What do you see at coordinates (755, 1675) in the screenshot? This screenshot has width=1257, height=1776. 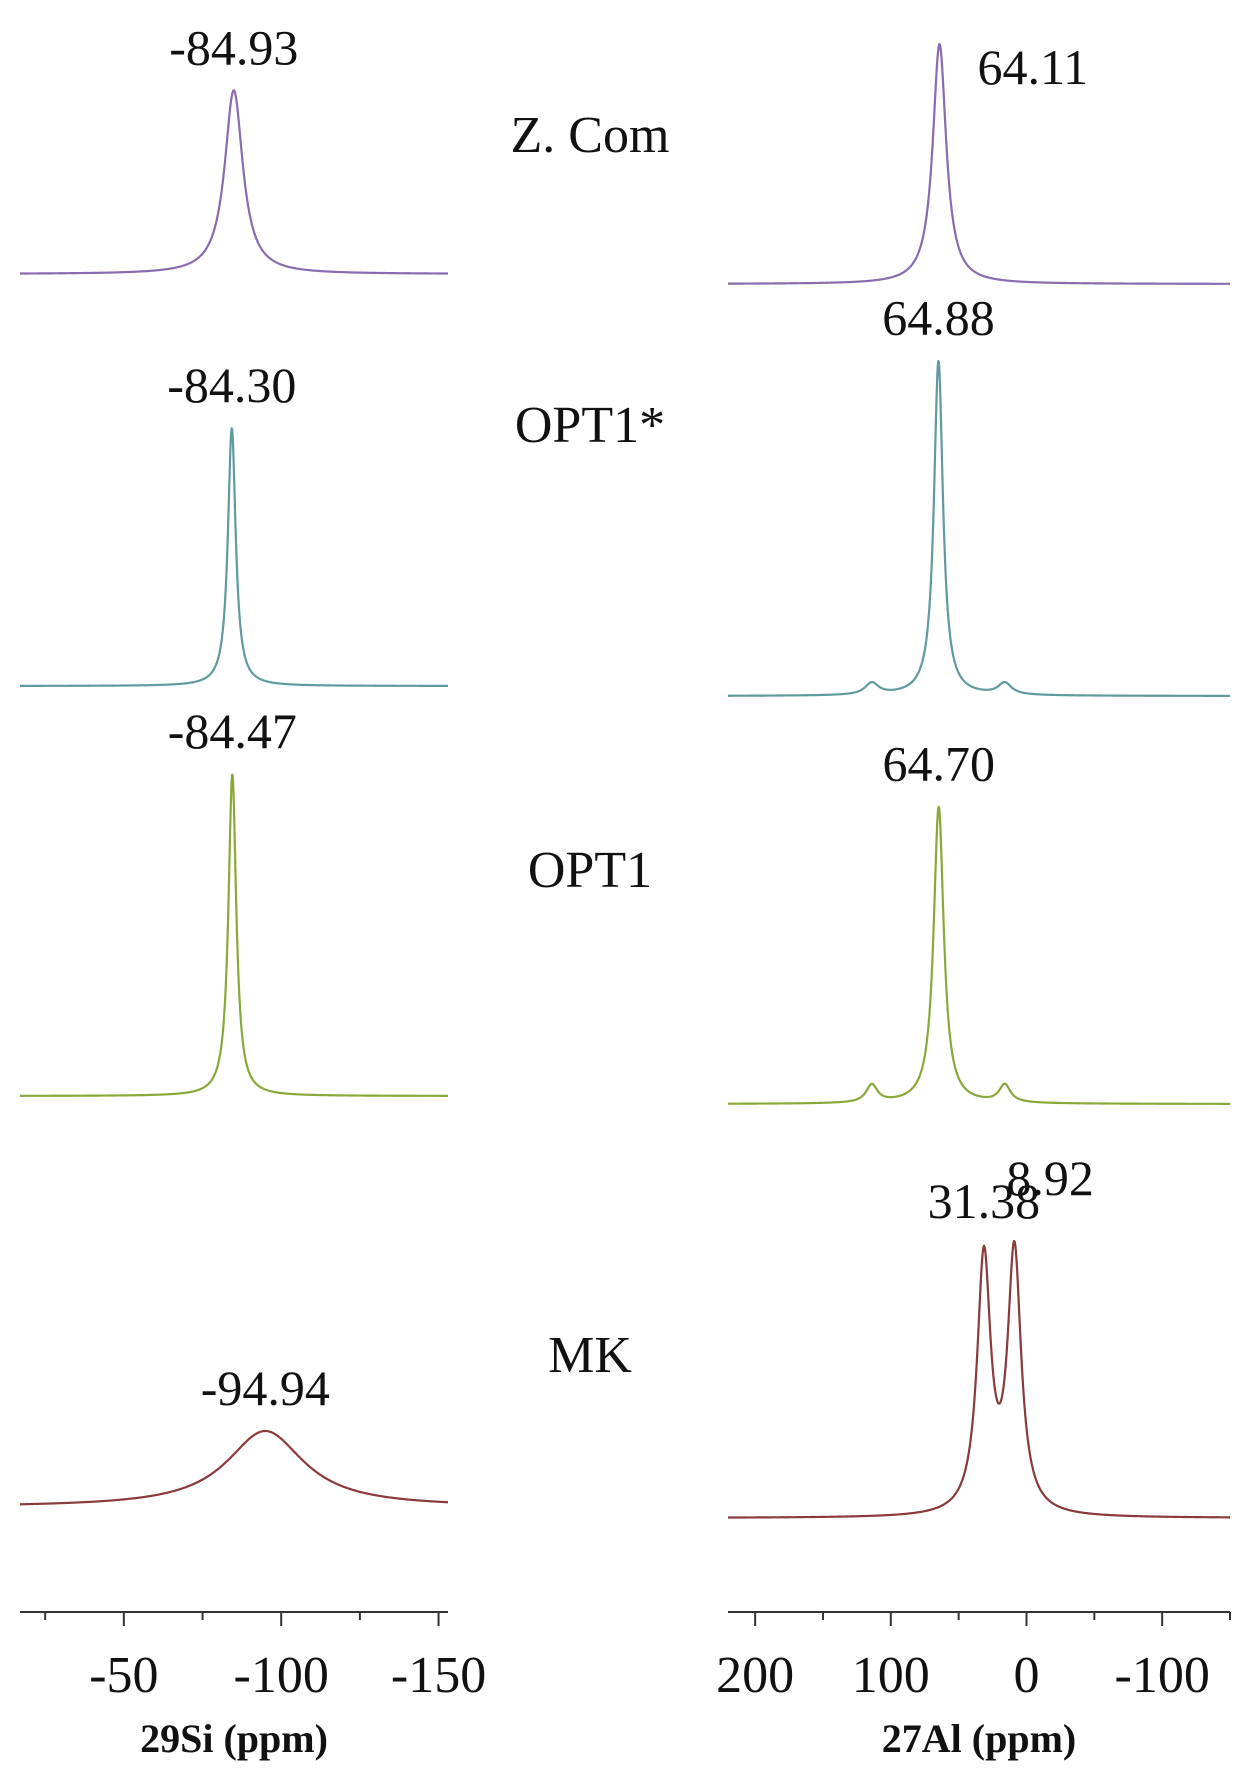 I see `x-tick-label-al: 200` at bounding box center [755, 1675].